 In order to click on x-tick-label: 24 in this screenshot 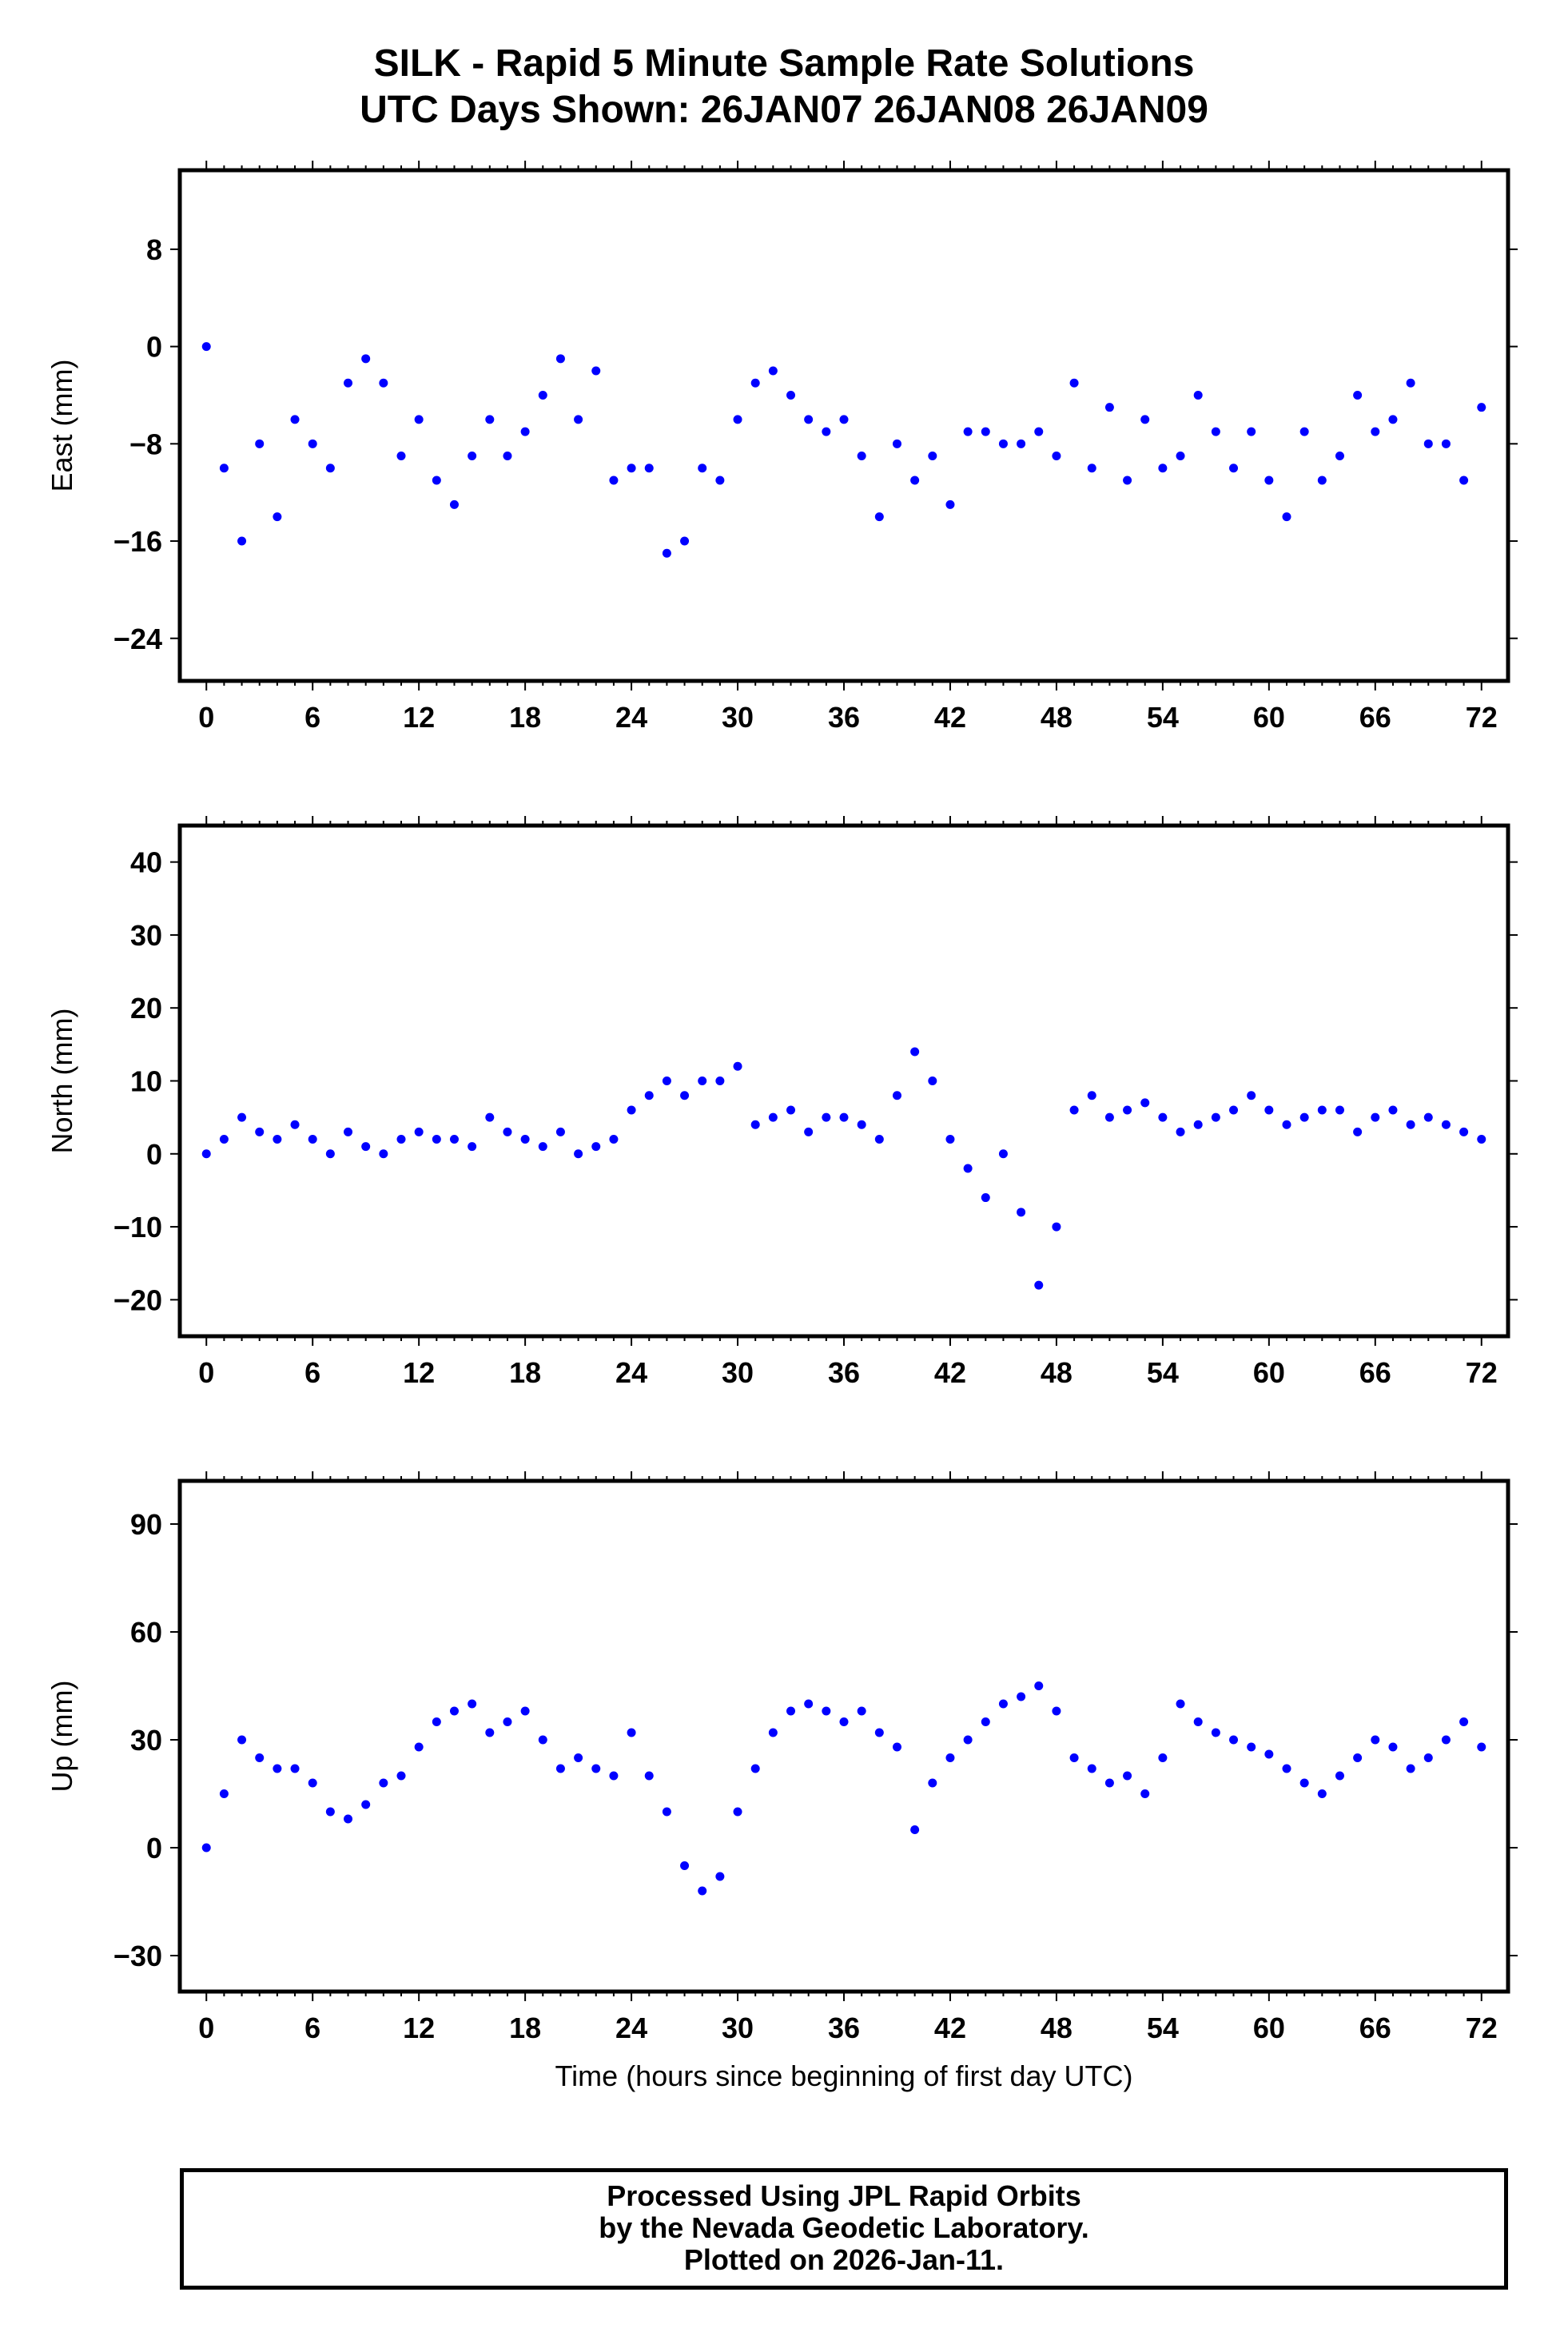, I will do `click(631, 1373)`.